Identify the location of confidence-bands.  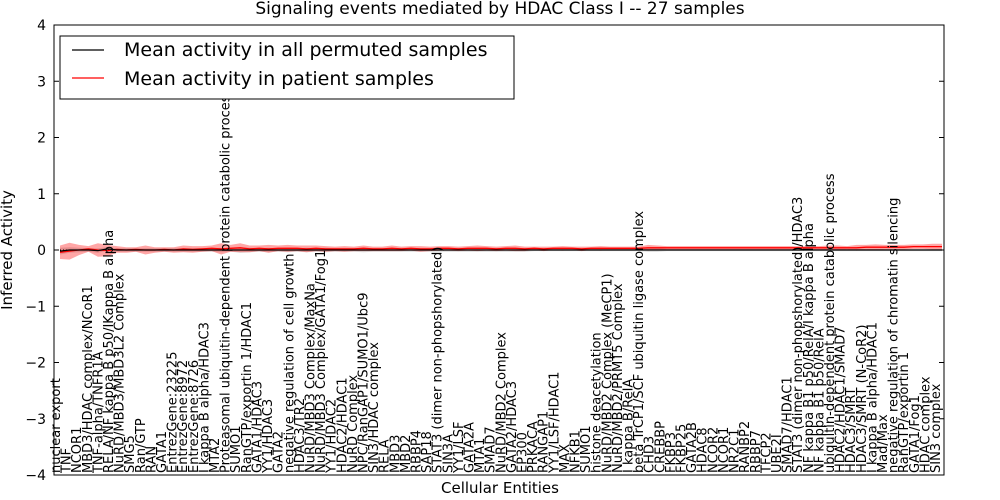
(501, 251).